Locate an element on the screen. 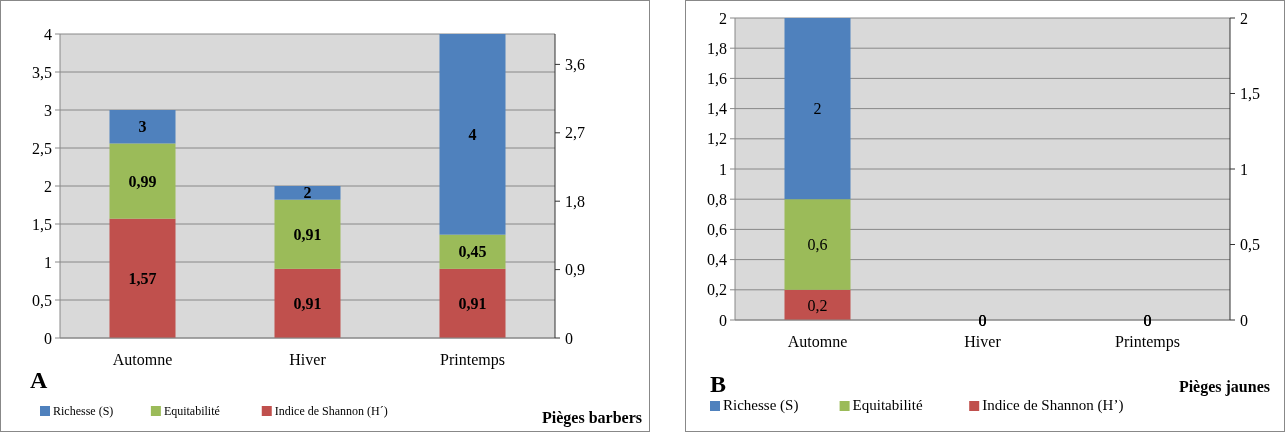 This screenshot has height=432, width=1287. text: B is located at coordinates (718, 384).